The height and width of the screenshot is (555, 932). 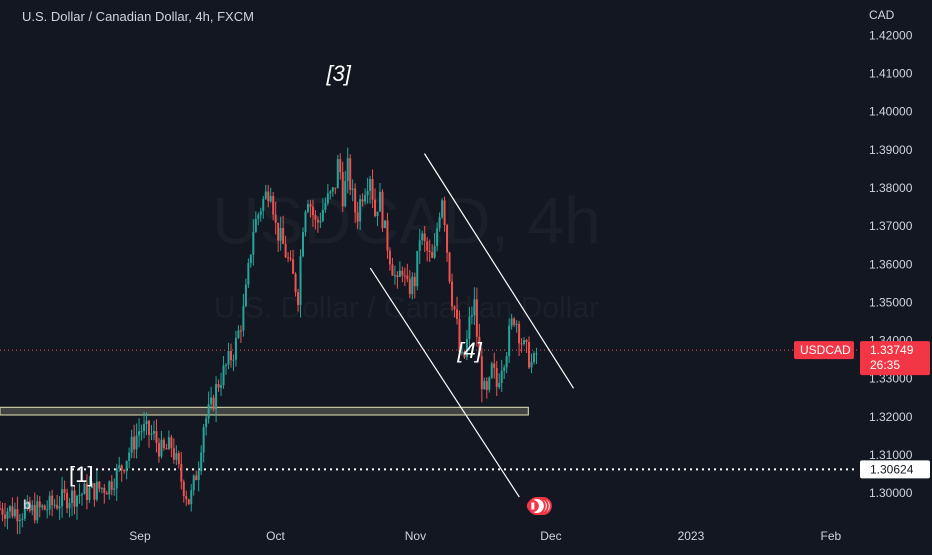 I want to click on y-tick-label: 1.32000, so click(x=891, y=417).